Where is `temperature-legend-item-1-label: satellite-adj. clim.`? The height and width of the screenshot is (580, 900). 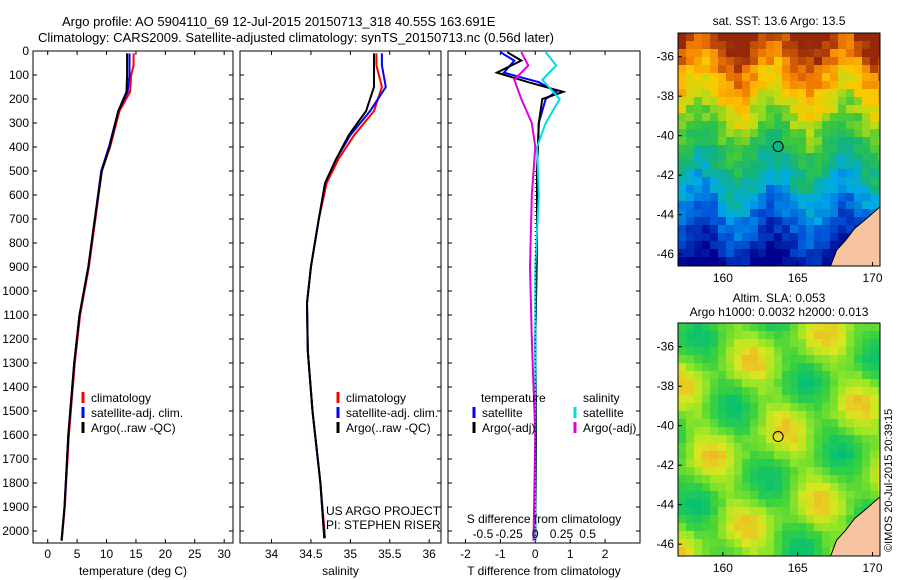
temperature-legend-item-1-label: satellite-adj. clim. is located at coordinates (137, 413).